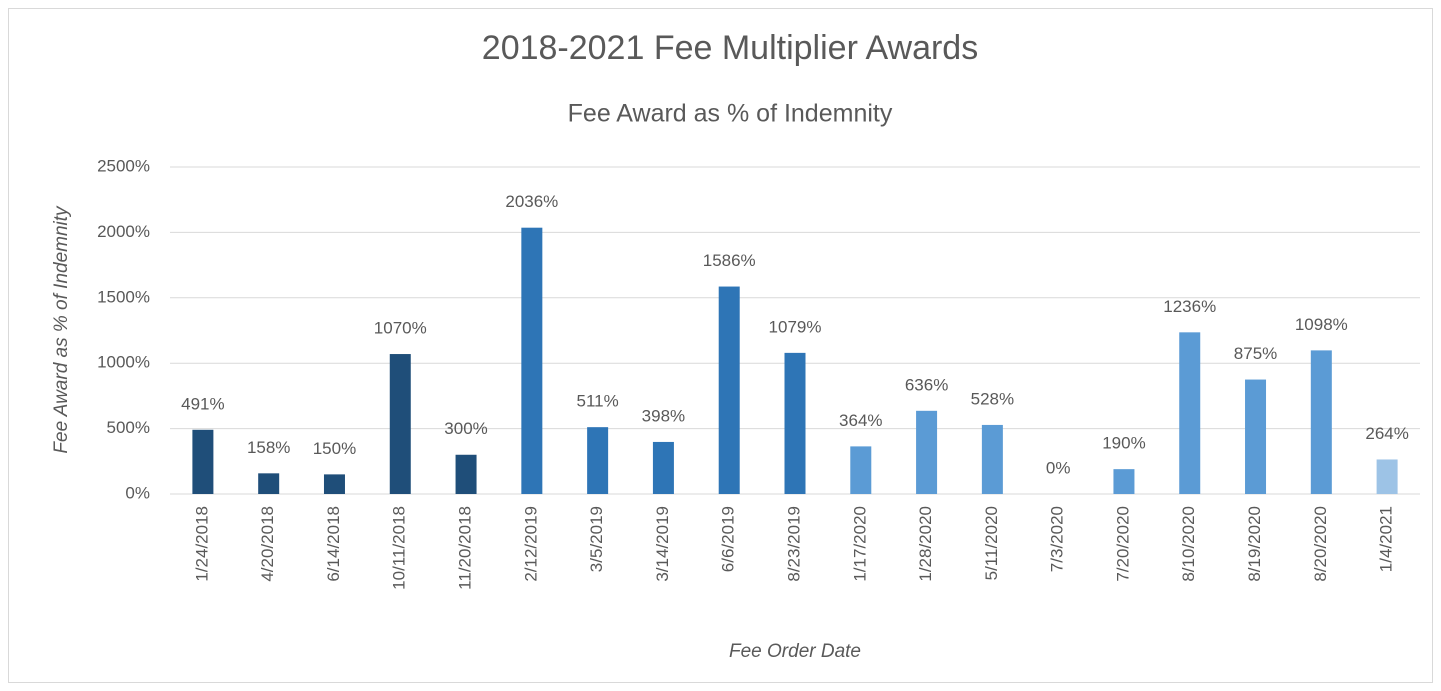  What do you see at coordinates (598, 401) in the screenshot?
I see `data-label: 511%` at bounding box center [598, 401].